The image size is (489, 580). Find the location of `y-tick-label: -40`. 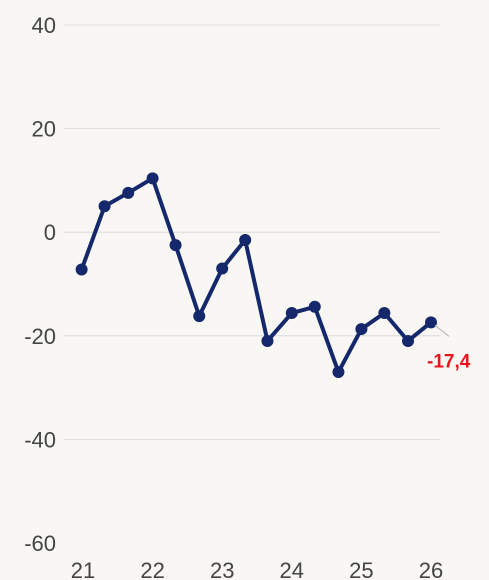

y-tick-label: -40 is located at coordinates (40, 439).